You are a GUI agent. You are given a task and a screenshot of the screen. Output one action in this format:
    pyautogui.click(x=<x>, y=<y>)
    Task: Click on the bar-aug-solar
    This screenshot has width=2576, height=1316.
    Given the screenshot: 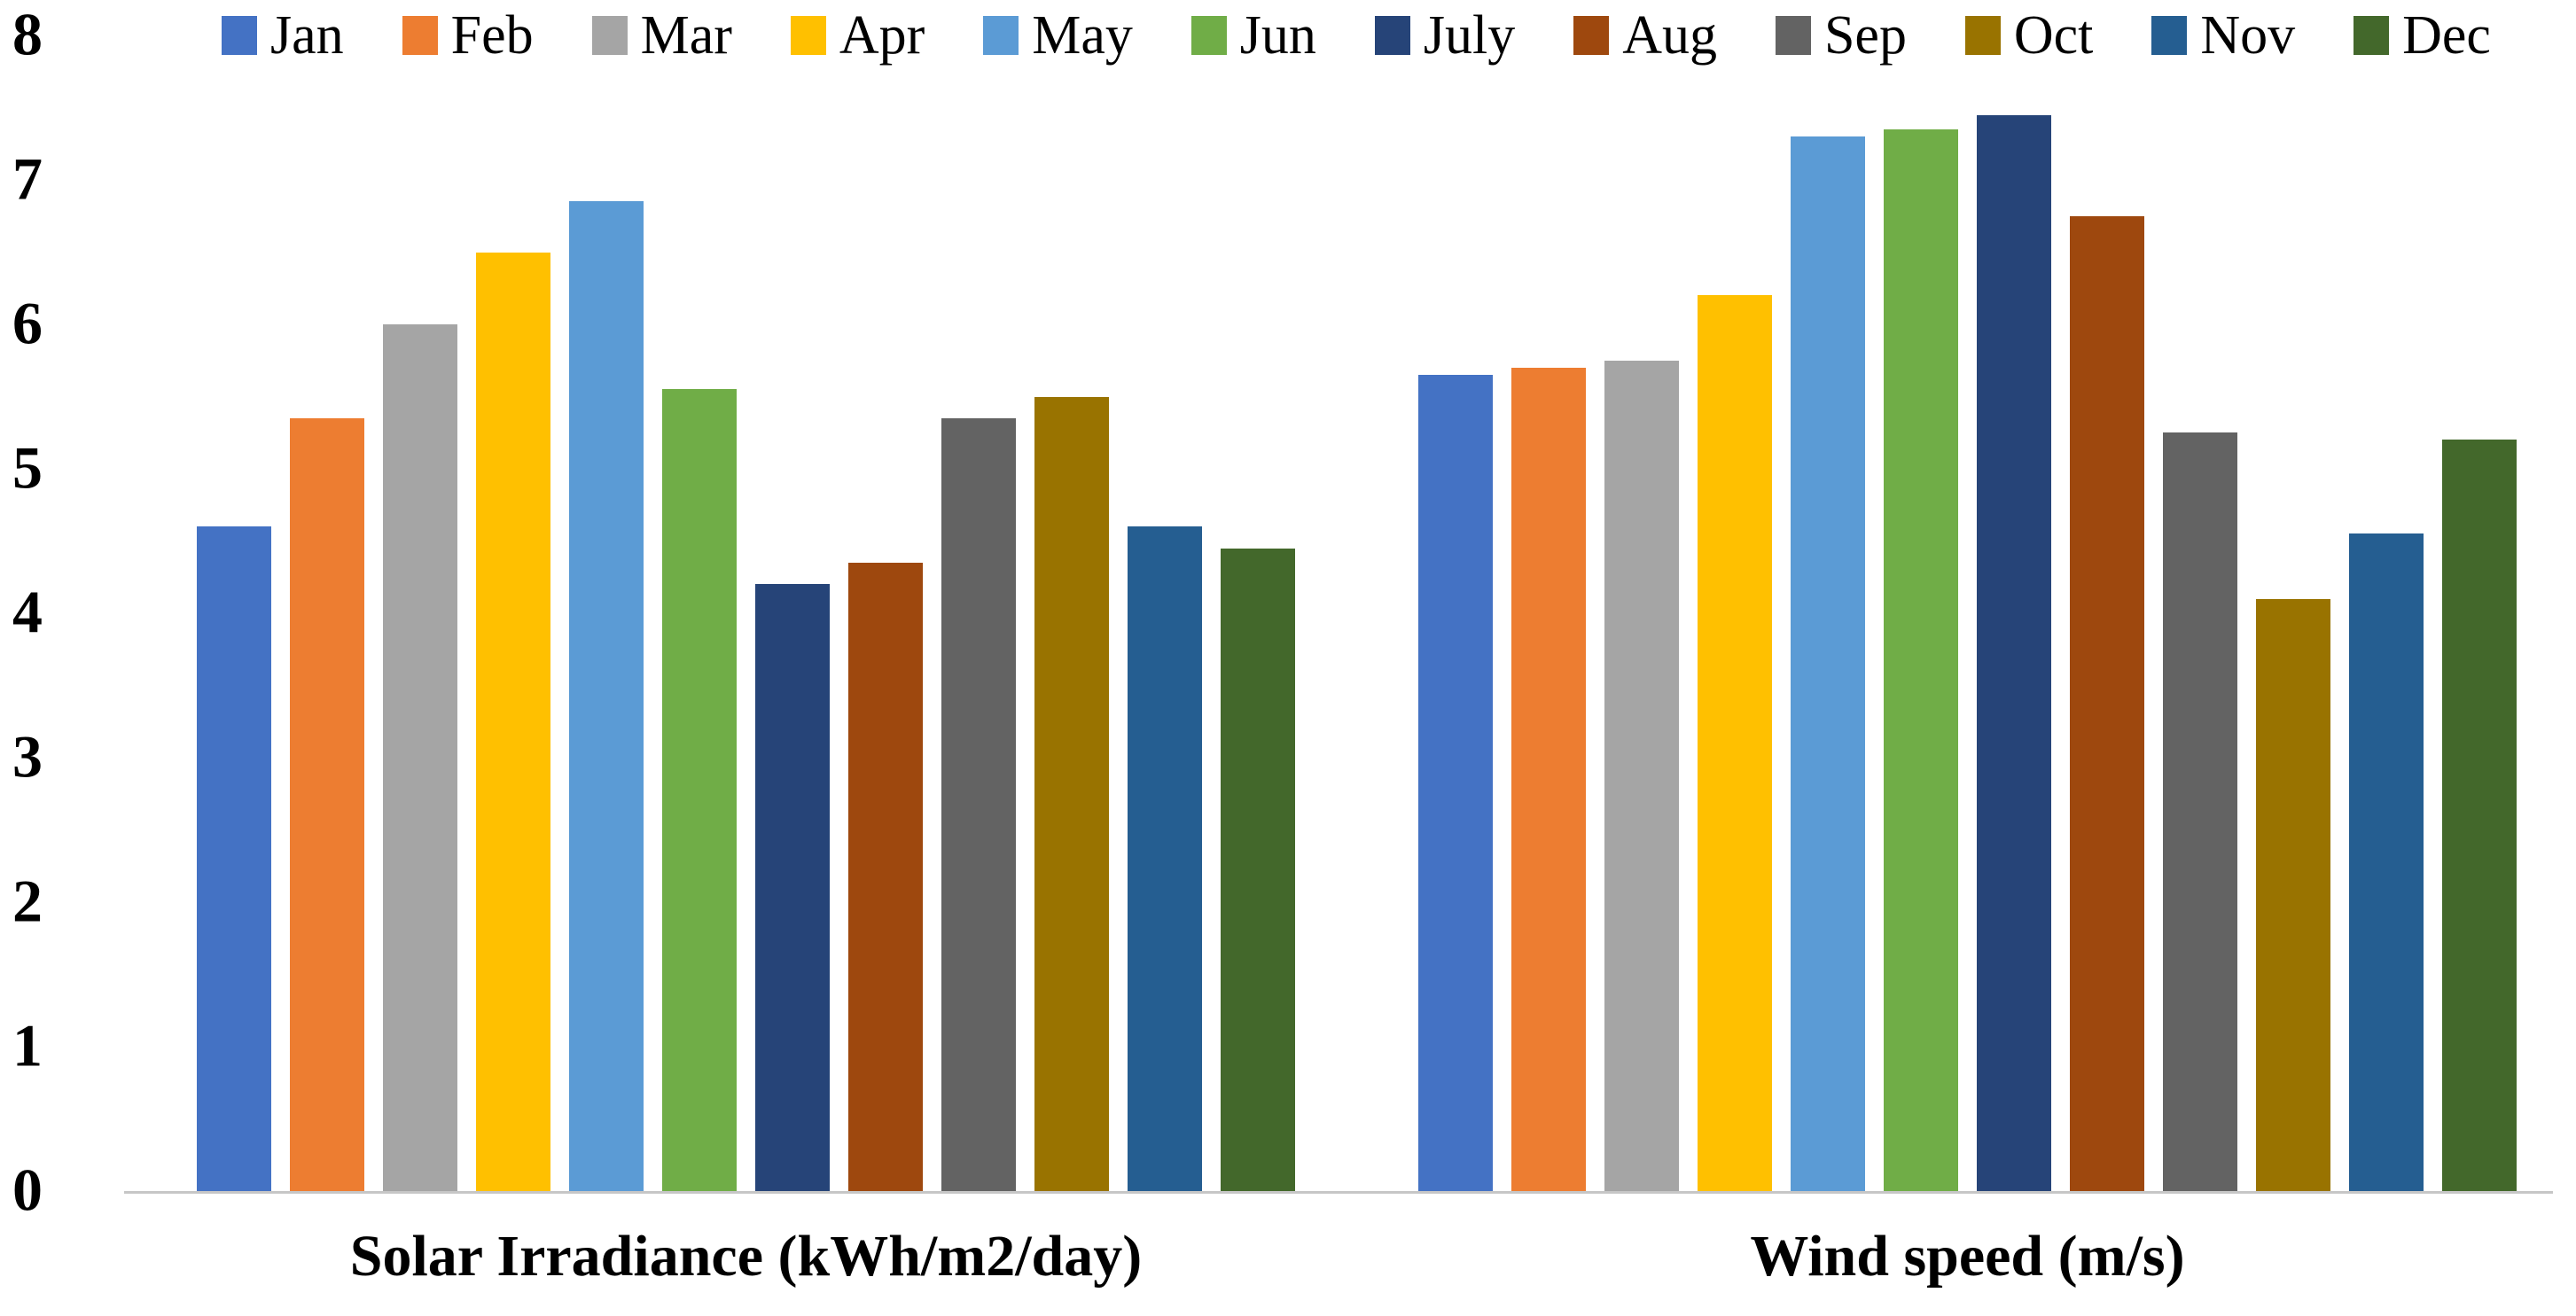 What is the action you would take?
    pyautogui.click(x=885, y=876)
    